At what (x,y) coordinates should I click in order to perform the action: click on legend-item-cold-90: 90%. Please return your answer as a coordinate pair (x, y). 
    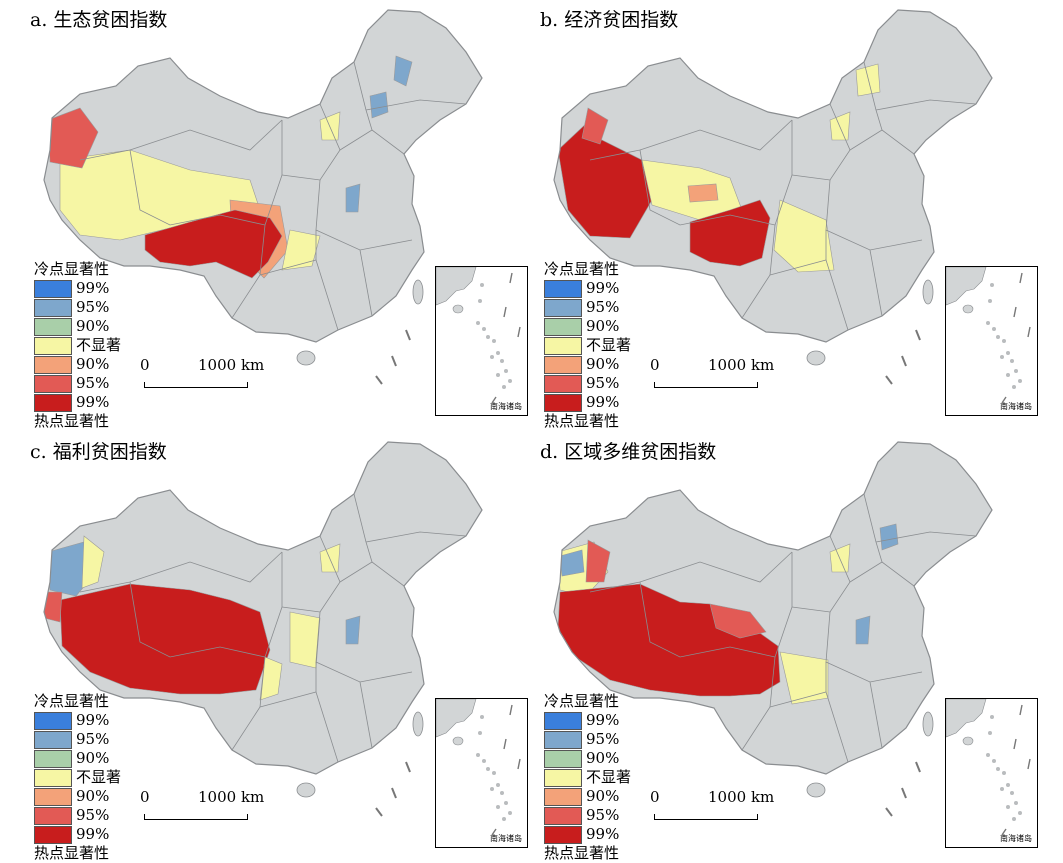
    Looking at the image, I should click on (587, 326).